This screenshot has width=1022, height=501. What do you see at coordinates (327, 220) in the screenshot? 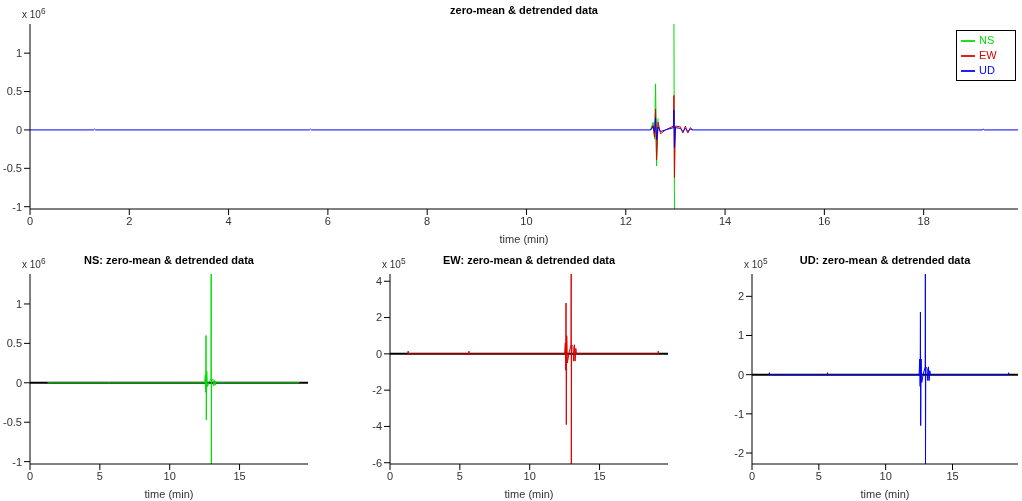
I see `x-tick-label: 6` at bounding box center [327, 220].